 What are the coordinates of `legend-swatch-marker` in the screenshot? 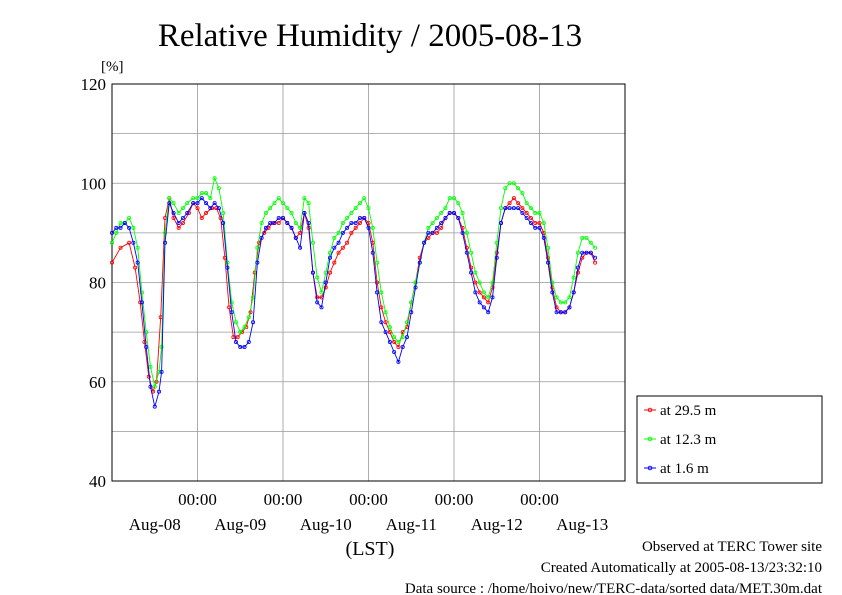 It's located at (650, 410).